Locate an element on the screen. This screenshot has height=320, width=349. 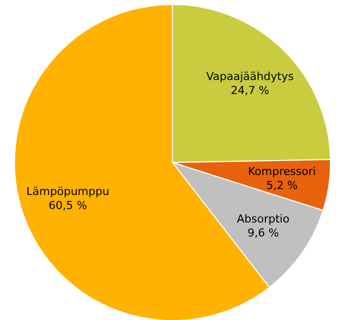
data-label: 5,2 % is located at coordinates (282, 185).